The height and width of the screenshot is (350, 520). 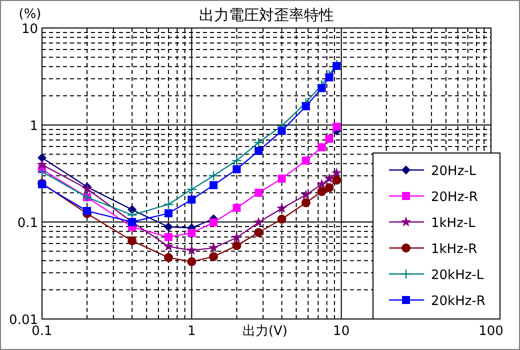 I want to click on y-tick-label: 1, so click(x=34, y=126).